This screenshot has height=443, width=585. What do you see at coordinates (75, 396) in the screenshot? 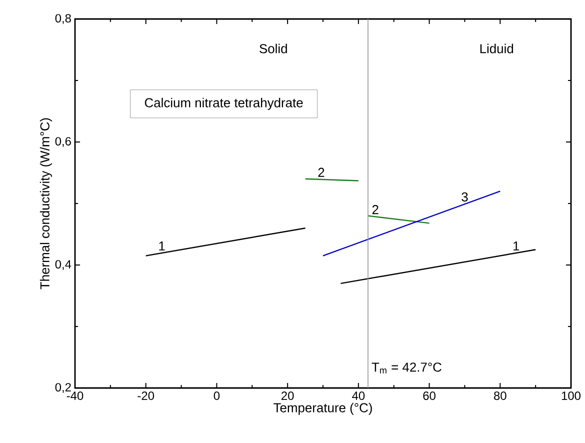
I see `x-tick-label: -40` at bounding box center [75, 396].